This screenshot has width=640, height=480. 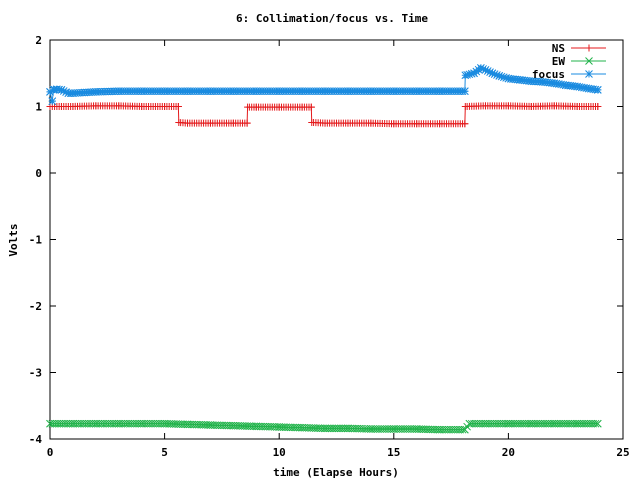 What do you see at coordinates (38, 173) in the screenshot?
I see `y-tick-label: 0` at bounding box center [38, 173].